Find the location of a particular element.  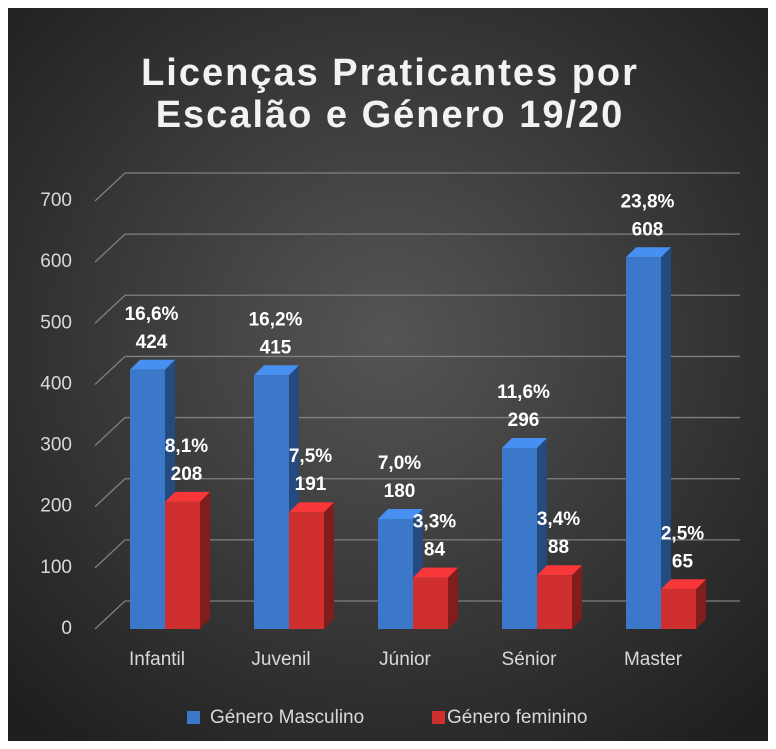

share-label: 7,0% is located at coordinates (399, 463).